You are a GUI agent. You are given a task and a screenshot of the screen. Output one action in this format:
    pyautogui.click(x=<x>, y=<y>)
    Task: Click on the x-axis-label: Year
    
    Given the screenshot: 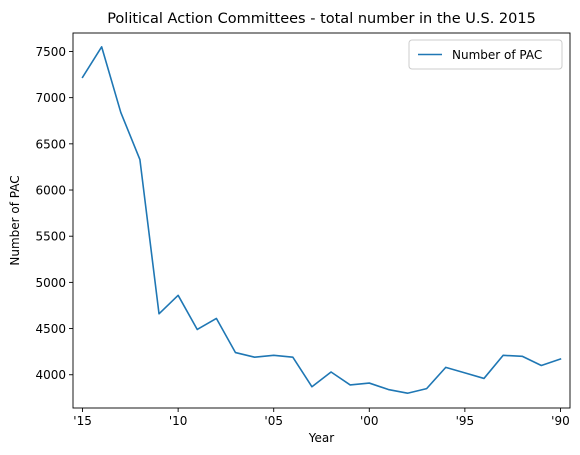 What is the action you would take?
    pyautogui.click(x=321, y=438)
    